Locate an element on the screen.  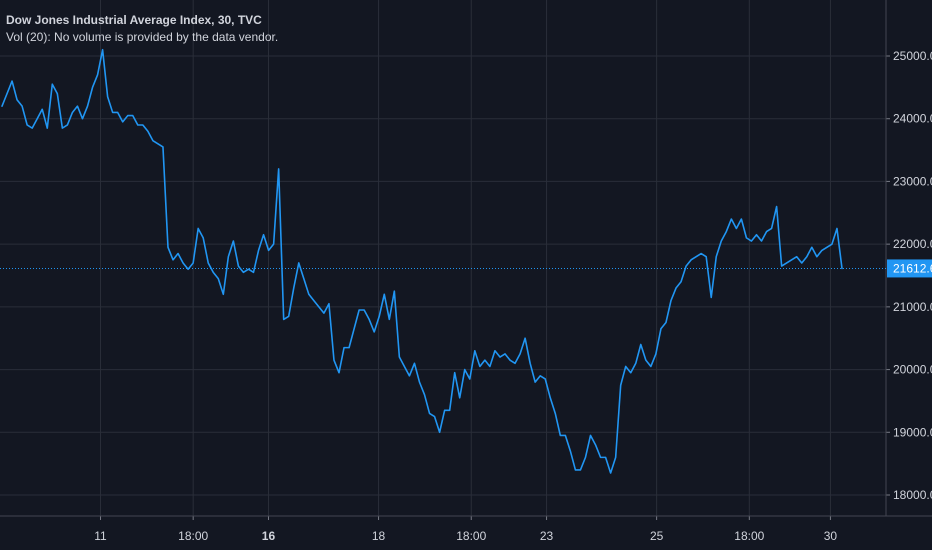
y-tick-label: 21000.0 is located at coordinates (912, 307).